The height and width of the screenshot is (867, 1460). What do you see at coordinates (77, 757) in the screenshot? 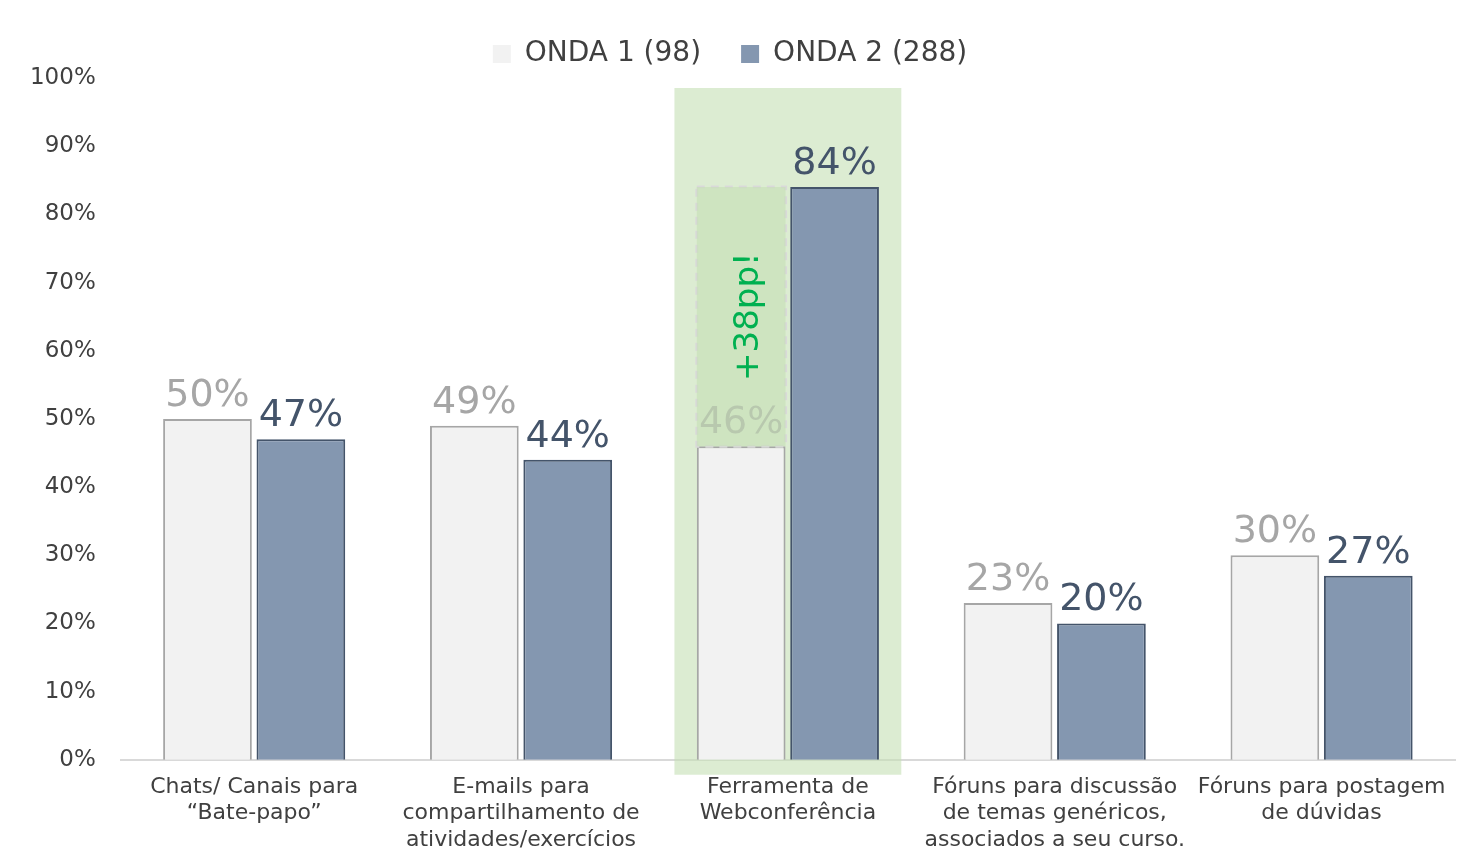
I see `y-tick-label: 0%` at bounding box center [77, 757].